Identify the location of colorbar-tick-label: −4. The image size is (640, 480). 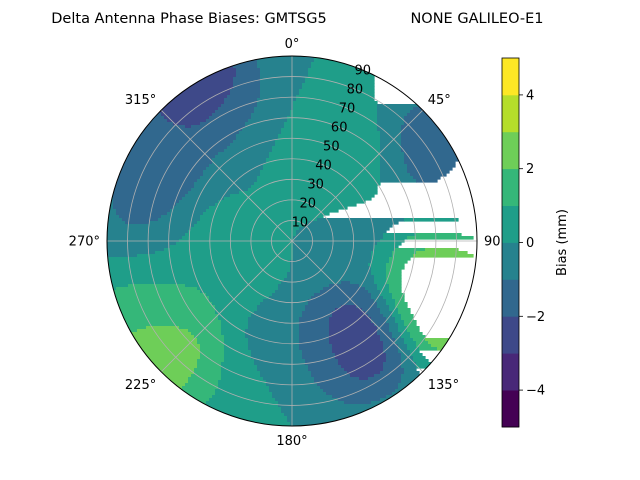
(535, 391).